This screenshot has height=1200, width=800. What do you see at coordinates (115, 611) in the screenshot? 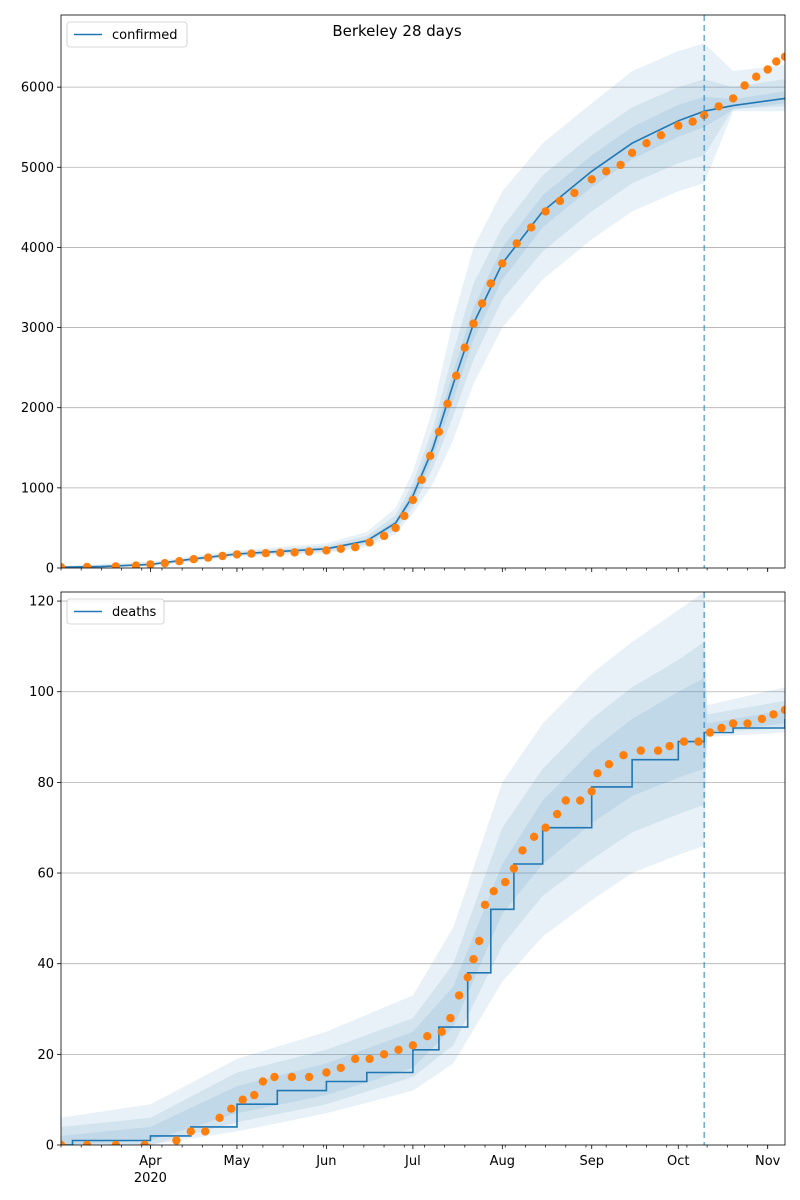
I see `legend-box` at bounding box center [115, 611].